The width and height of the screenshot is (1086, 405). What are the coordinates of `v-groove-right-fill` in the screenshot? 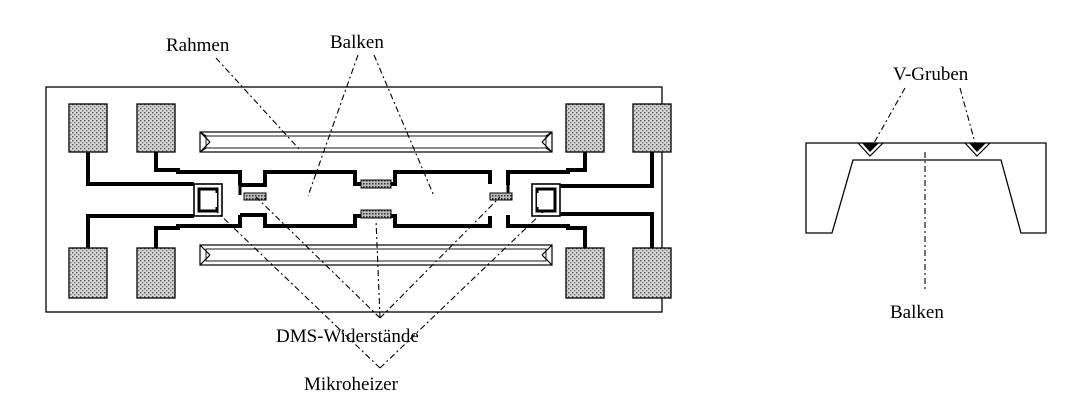 It's located at (977, 147).